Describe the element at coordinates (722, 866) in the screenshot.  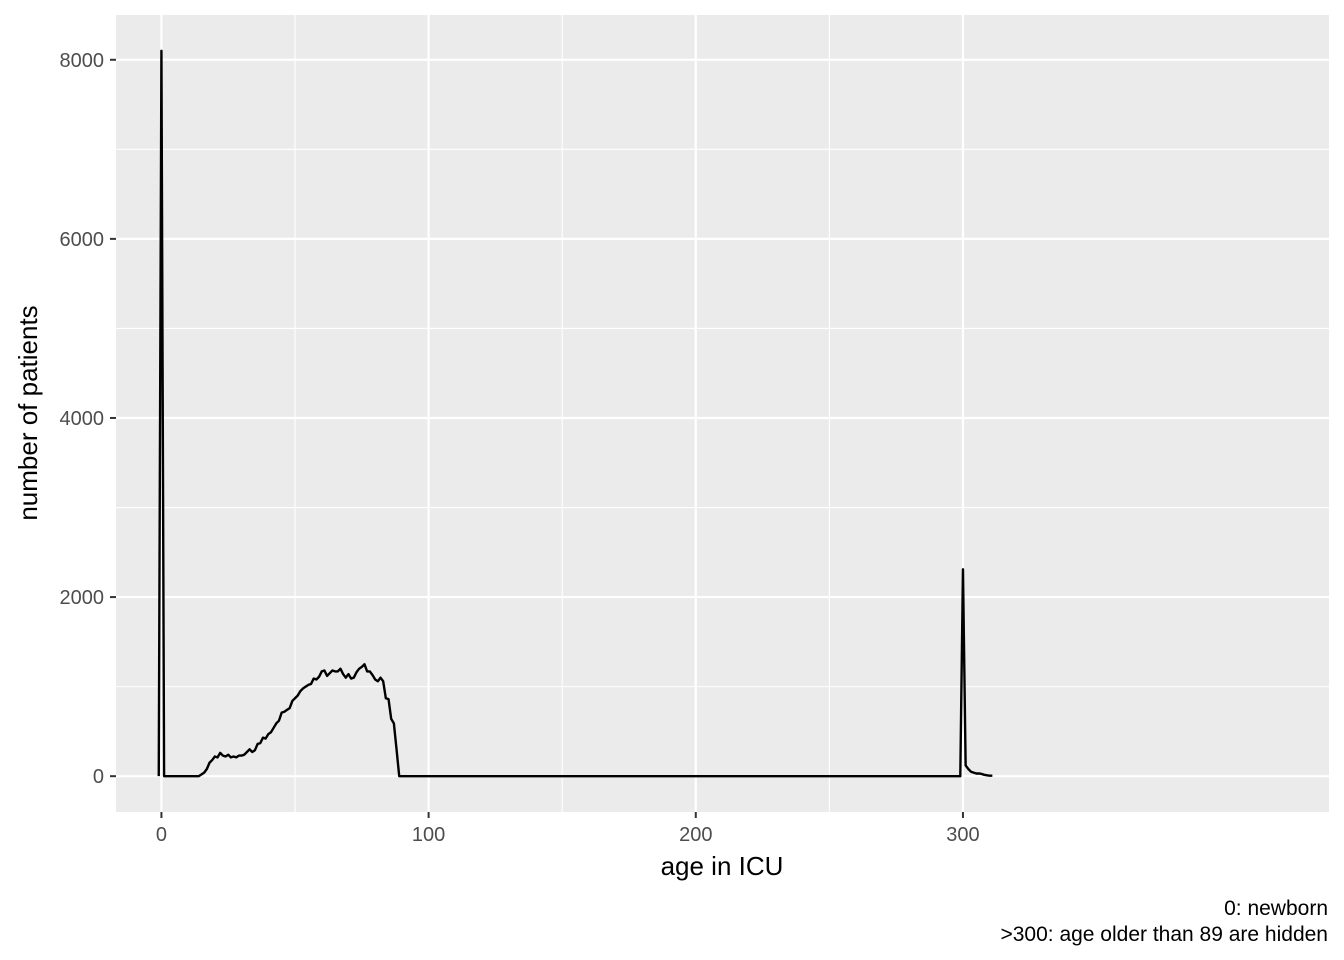
I see `x-axis-title: age in ICU` at that location.